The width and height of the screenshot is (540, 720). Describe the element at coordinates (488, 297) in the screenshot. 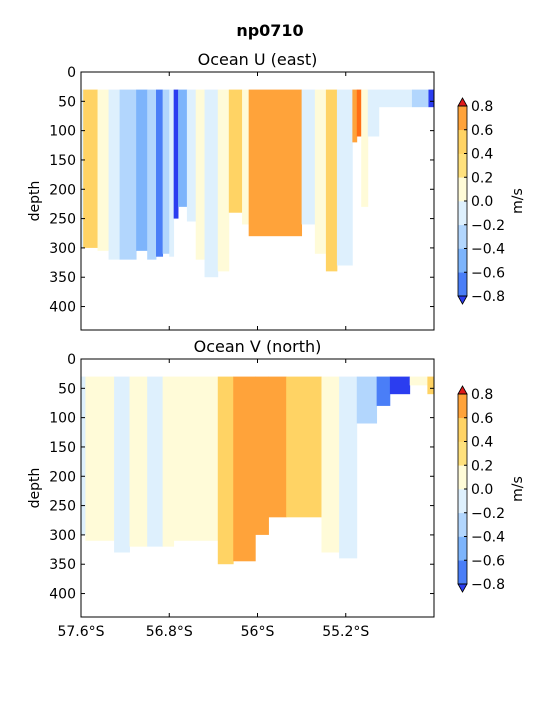

I see `colorbar-tick-label: −0.8` at that location.